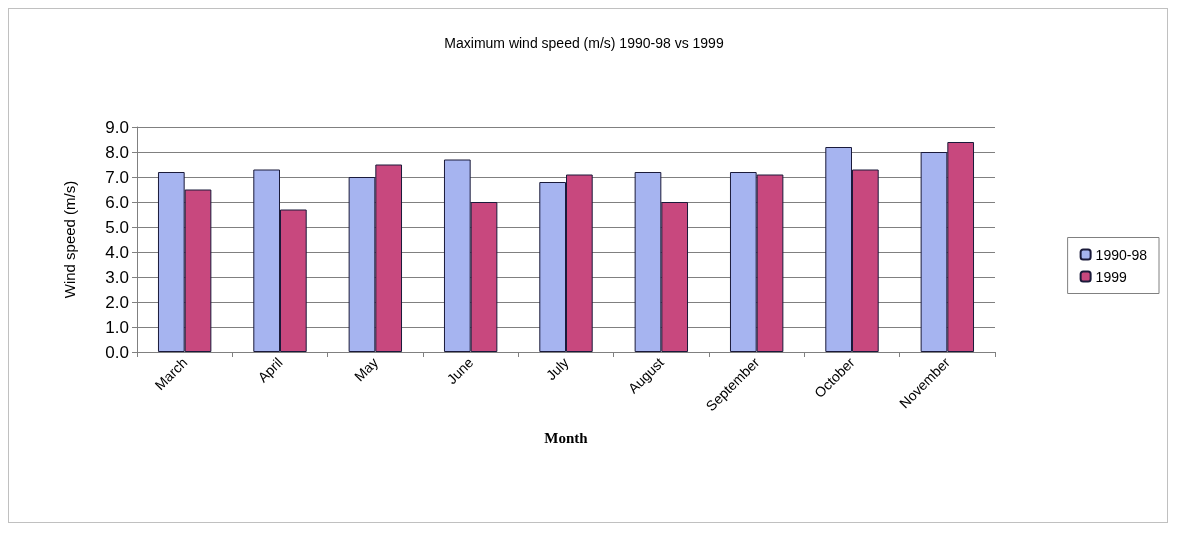 The height and width of the screenshot is (535, 1180). Describe the element at coordinates (1111, 276) in the screenshot. I see `legend-label: 1999` at that location.